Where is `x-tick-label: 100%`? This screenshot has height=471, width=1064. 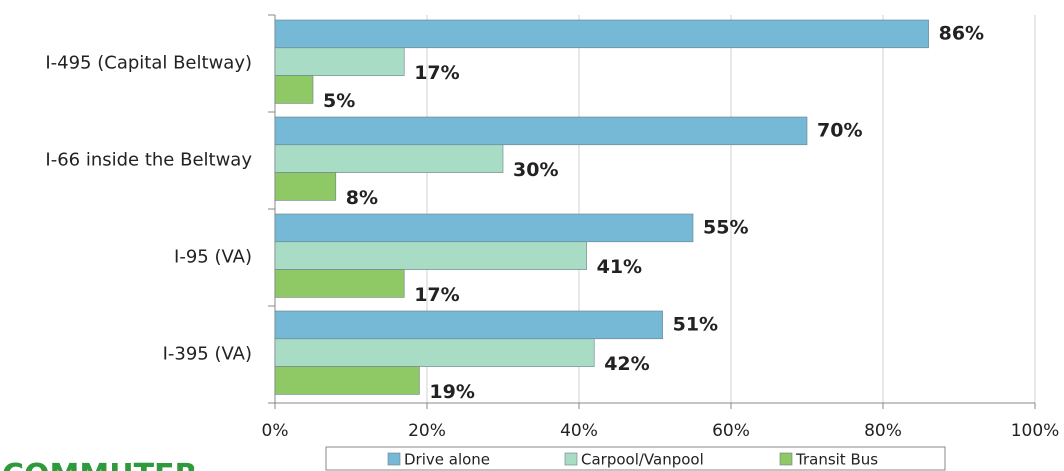 x-tick-label: 100% is located at coordinates (1035, 431).